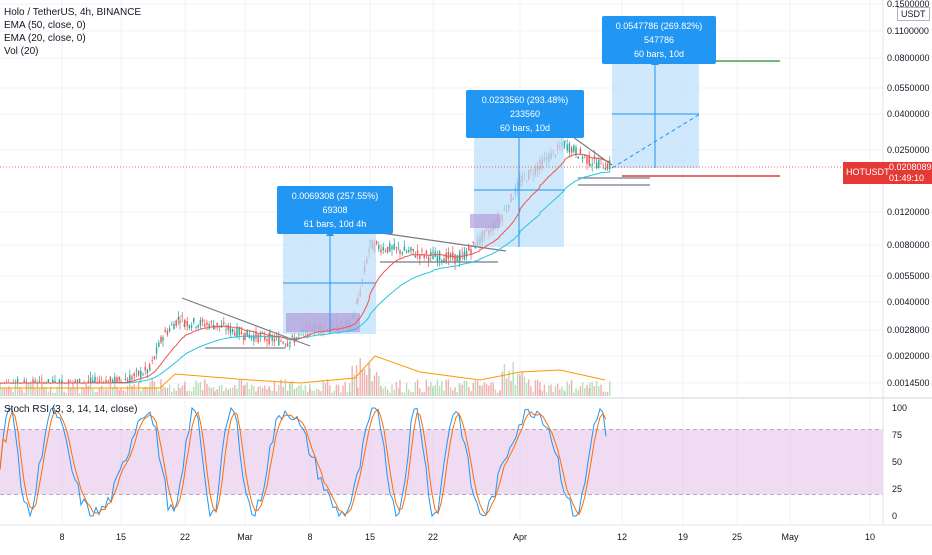 This screenshot has width=932, height=555. Describe the element at coordinates (45, 25) in the screenshot. I see `ema50-legend: EMA (50, close, 0)` at that location.